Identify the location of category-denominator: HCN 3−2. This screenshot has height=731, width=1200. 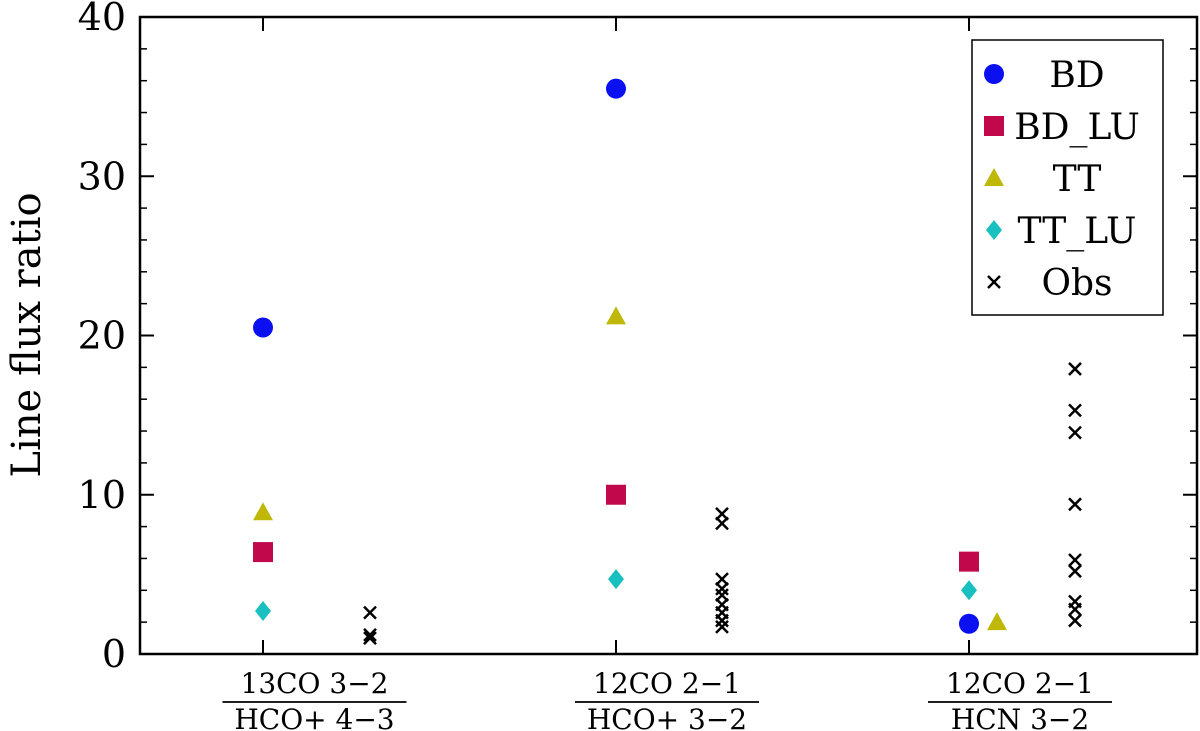
(1020, 717).